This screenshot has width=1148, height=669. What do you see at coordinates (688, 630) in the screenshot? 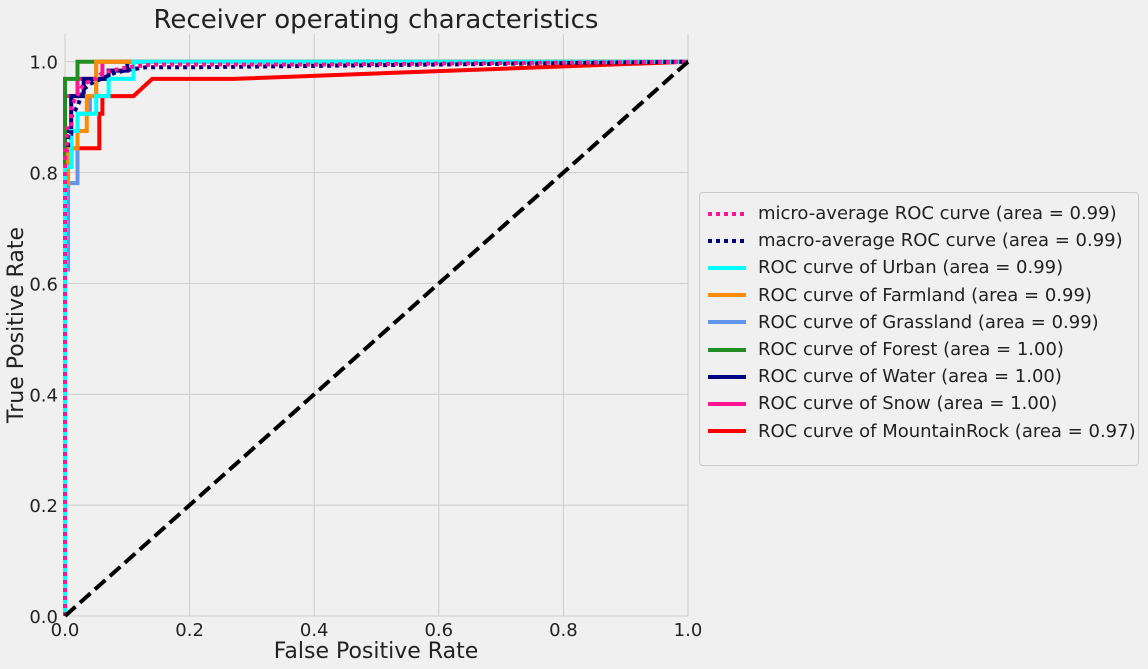
I see `x-tick-label: 1.0` at bounding box center [688, 630].